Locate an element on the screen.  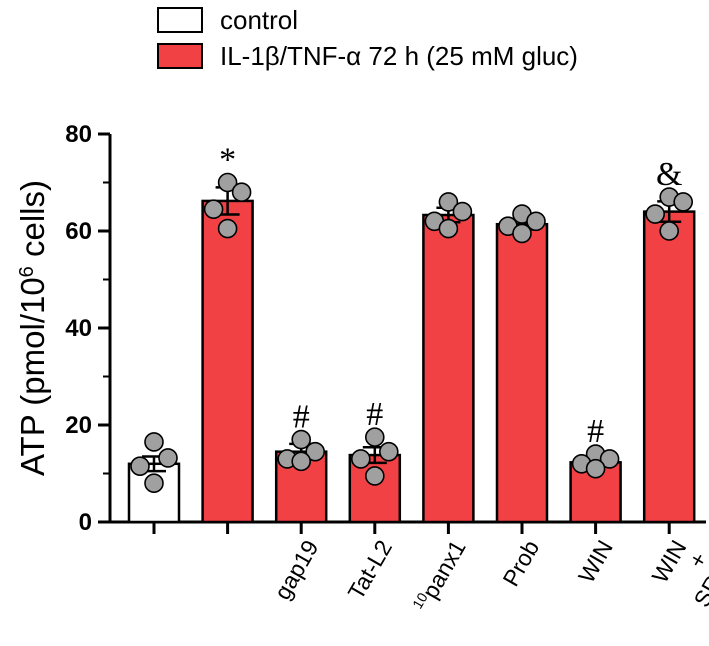
y-axis-label: ATP (pmol/106 cells) is located at coordinates (32, 328).